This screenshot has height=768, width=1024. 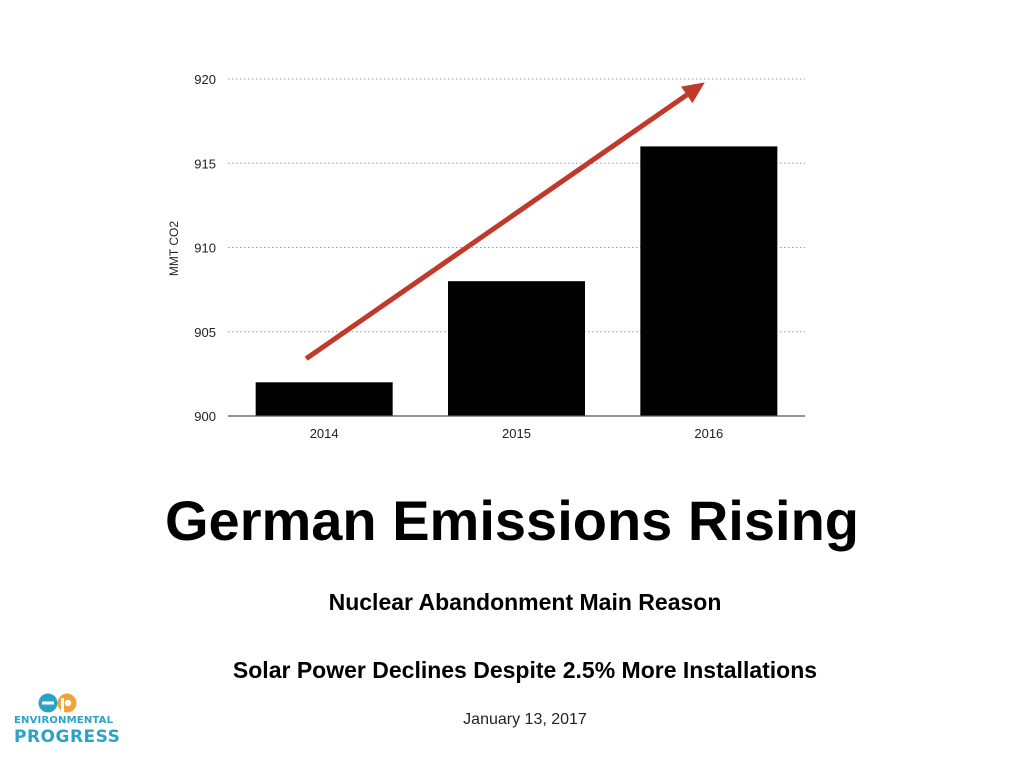 I want to click on slide-title: German Emissions Rising, so click(x=512, y=520).